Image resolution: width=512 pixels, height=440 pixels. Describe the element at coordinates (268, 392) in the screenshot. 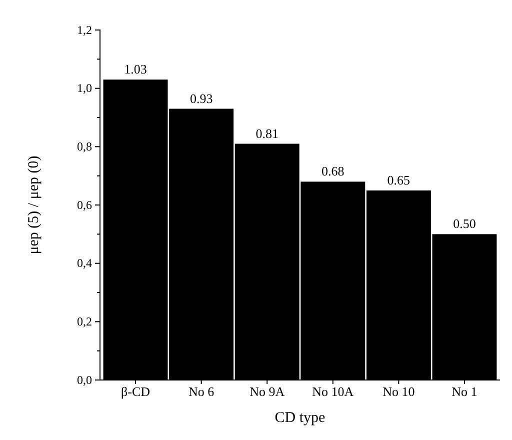

I see `x-tick-label: No 9A` at that location.